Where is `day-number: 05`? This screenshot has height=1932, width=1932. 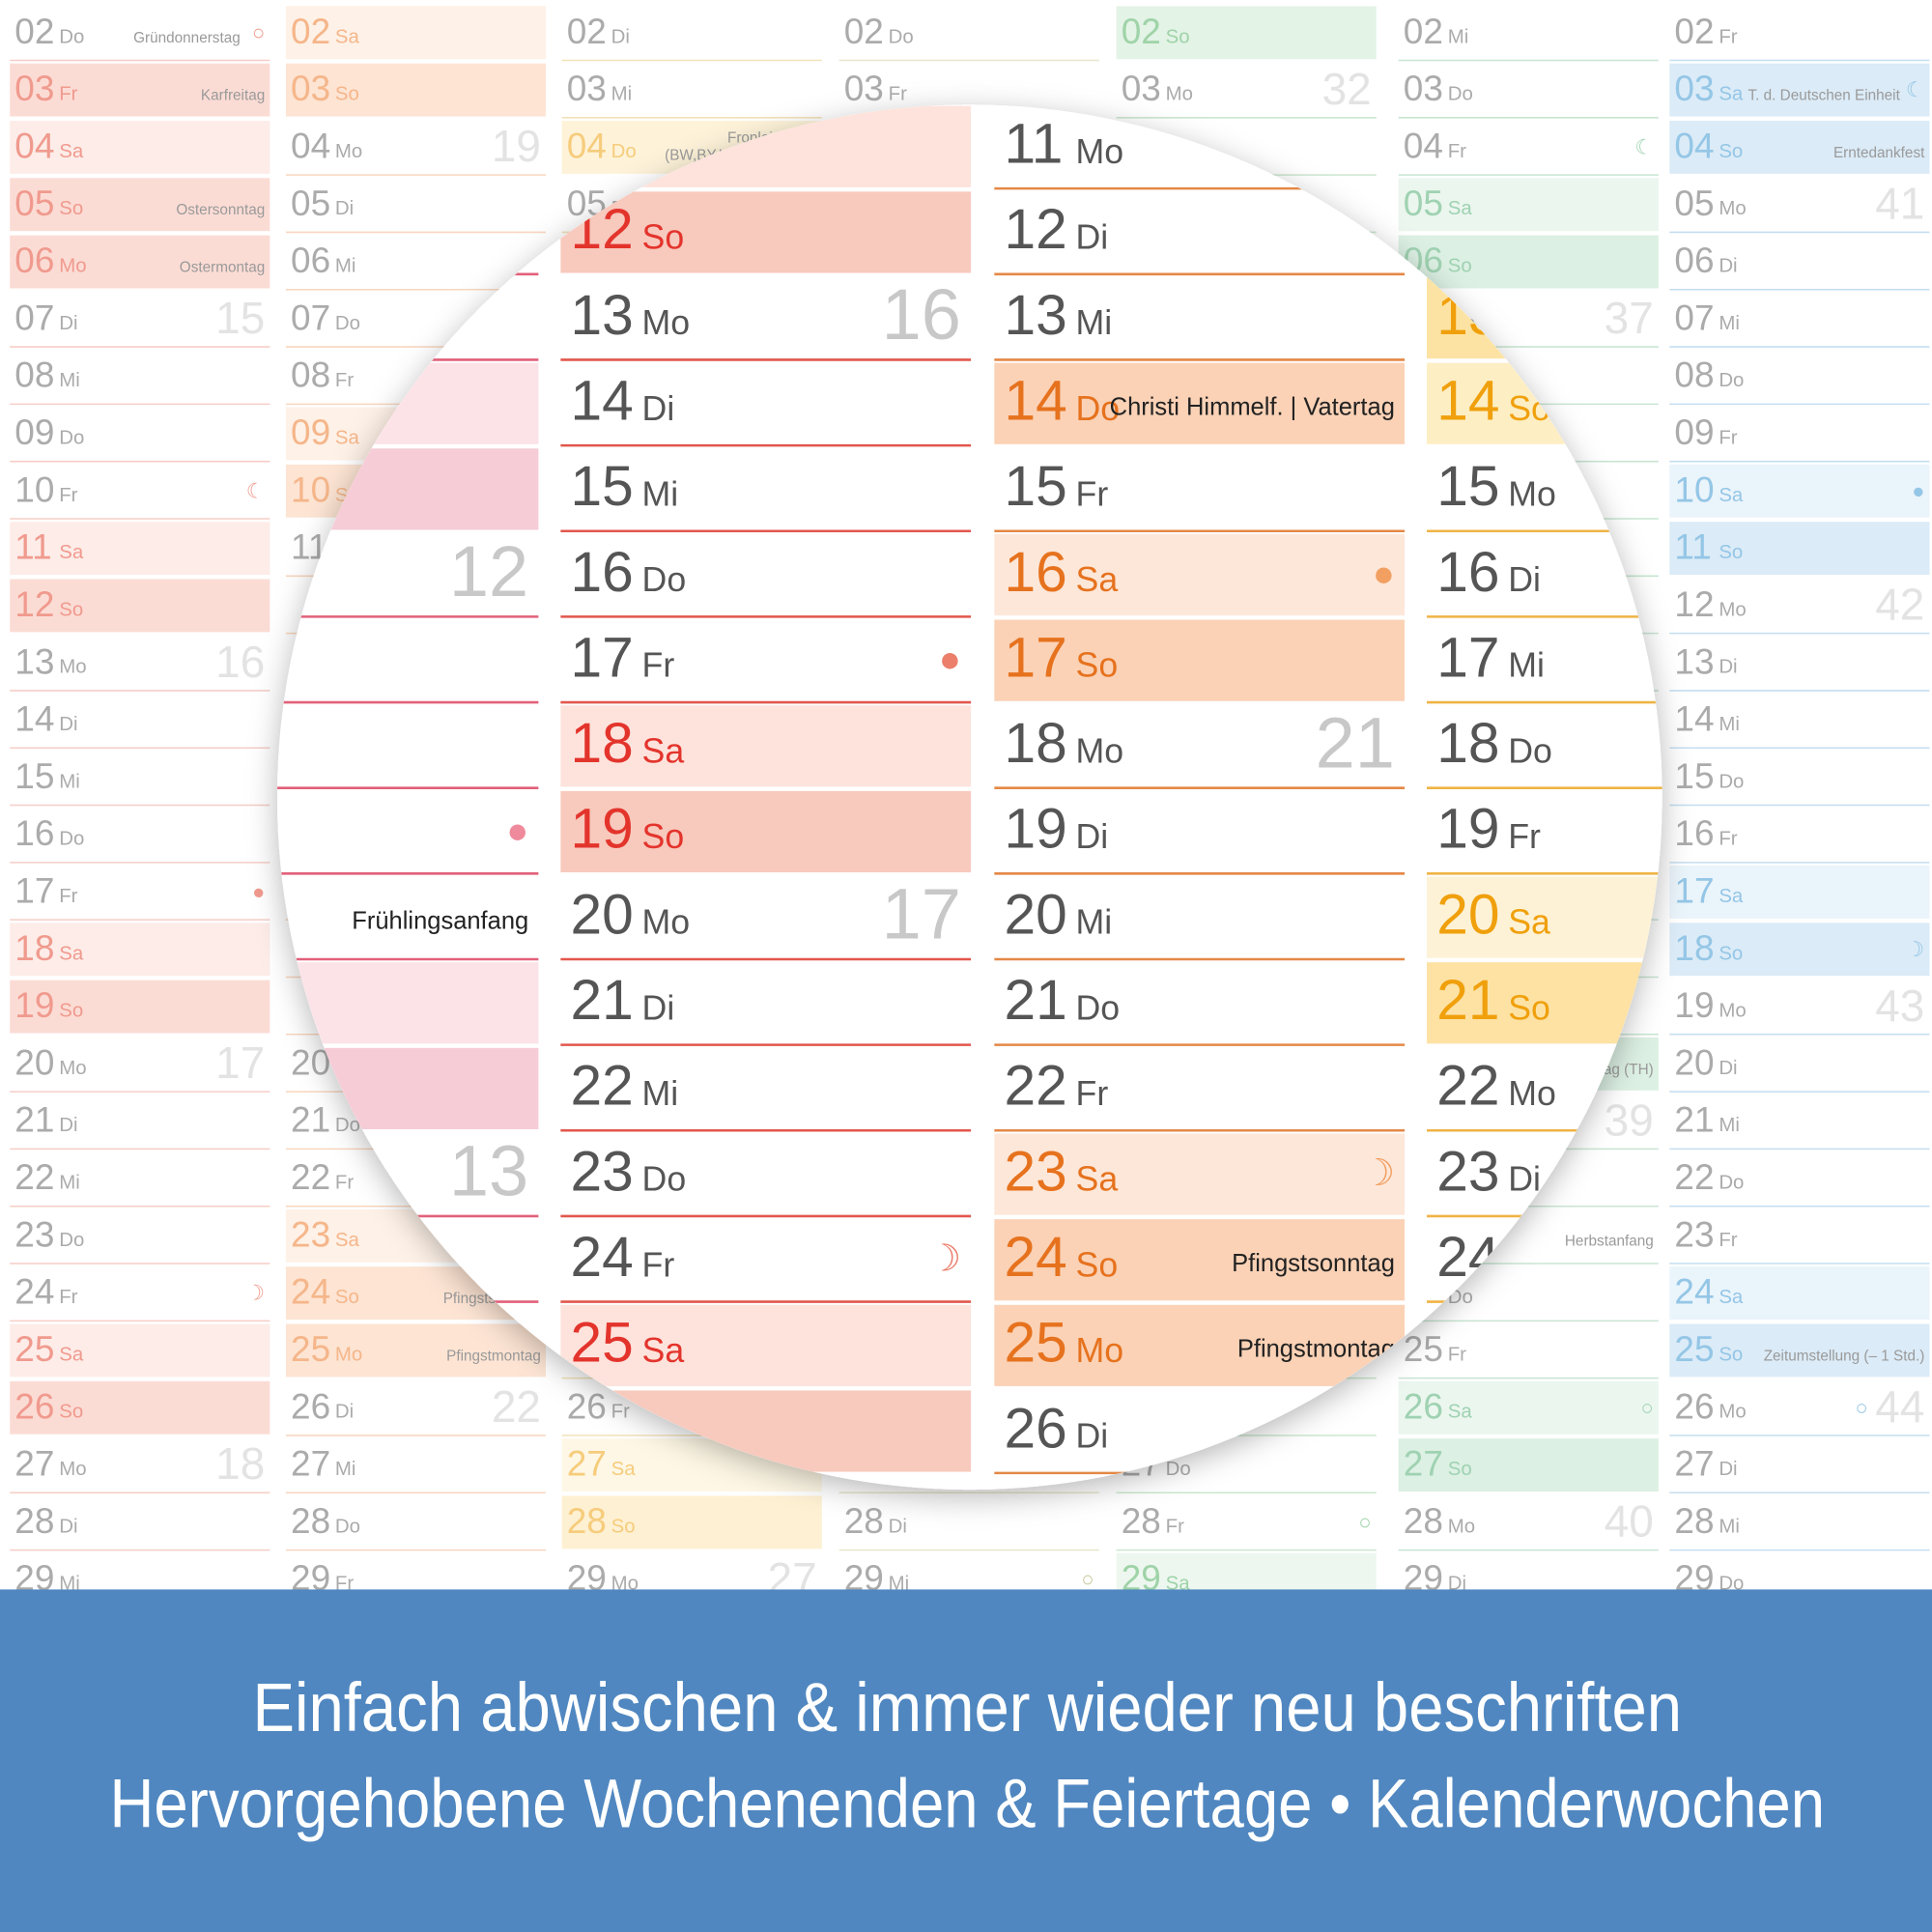
day-number: 05 is located at coordinates (34, 203).